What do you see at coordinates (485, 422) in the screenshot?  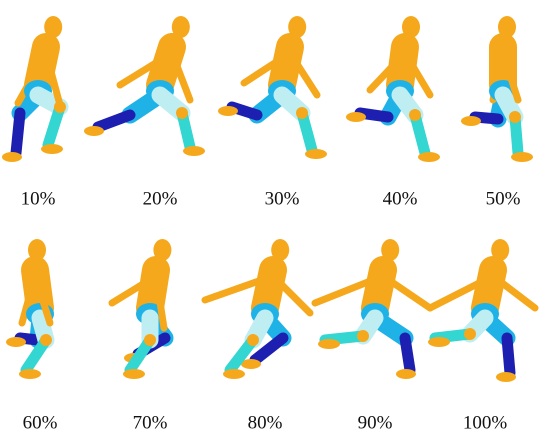 I see `frame-label: 100%` at bounding box center [485, 422].